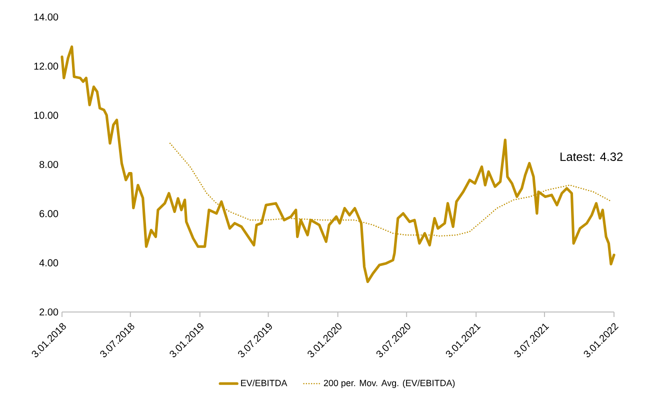  I want to click on annotation: Latest: 4.32, so click(591, 156).